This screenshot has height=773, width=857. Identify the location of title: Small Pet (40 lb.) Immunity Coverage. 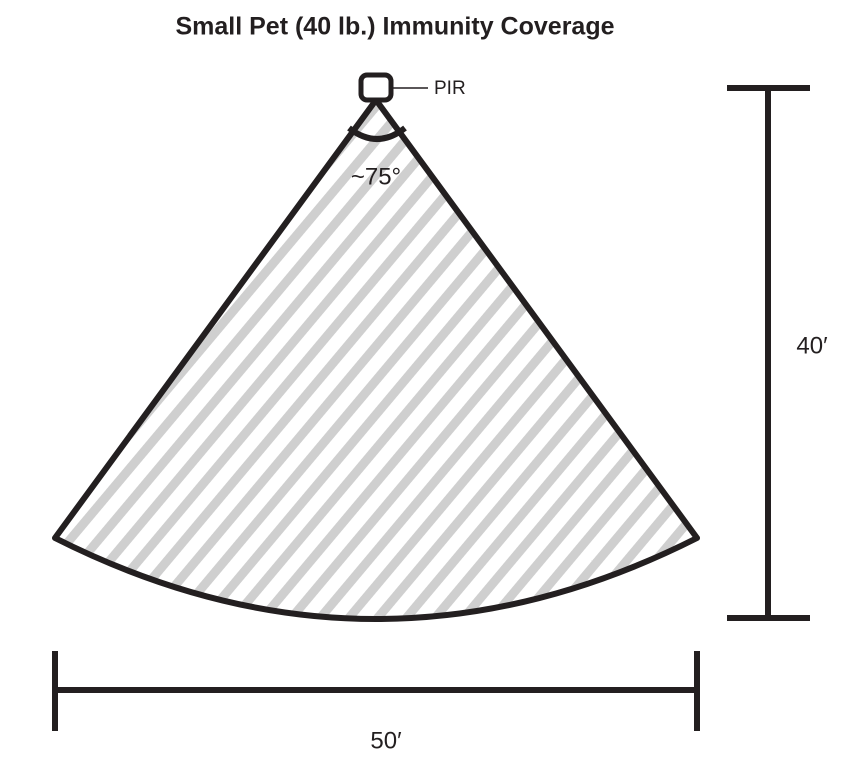
(394, 27).